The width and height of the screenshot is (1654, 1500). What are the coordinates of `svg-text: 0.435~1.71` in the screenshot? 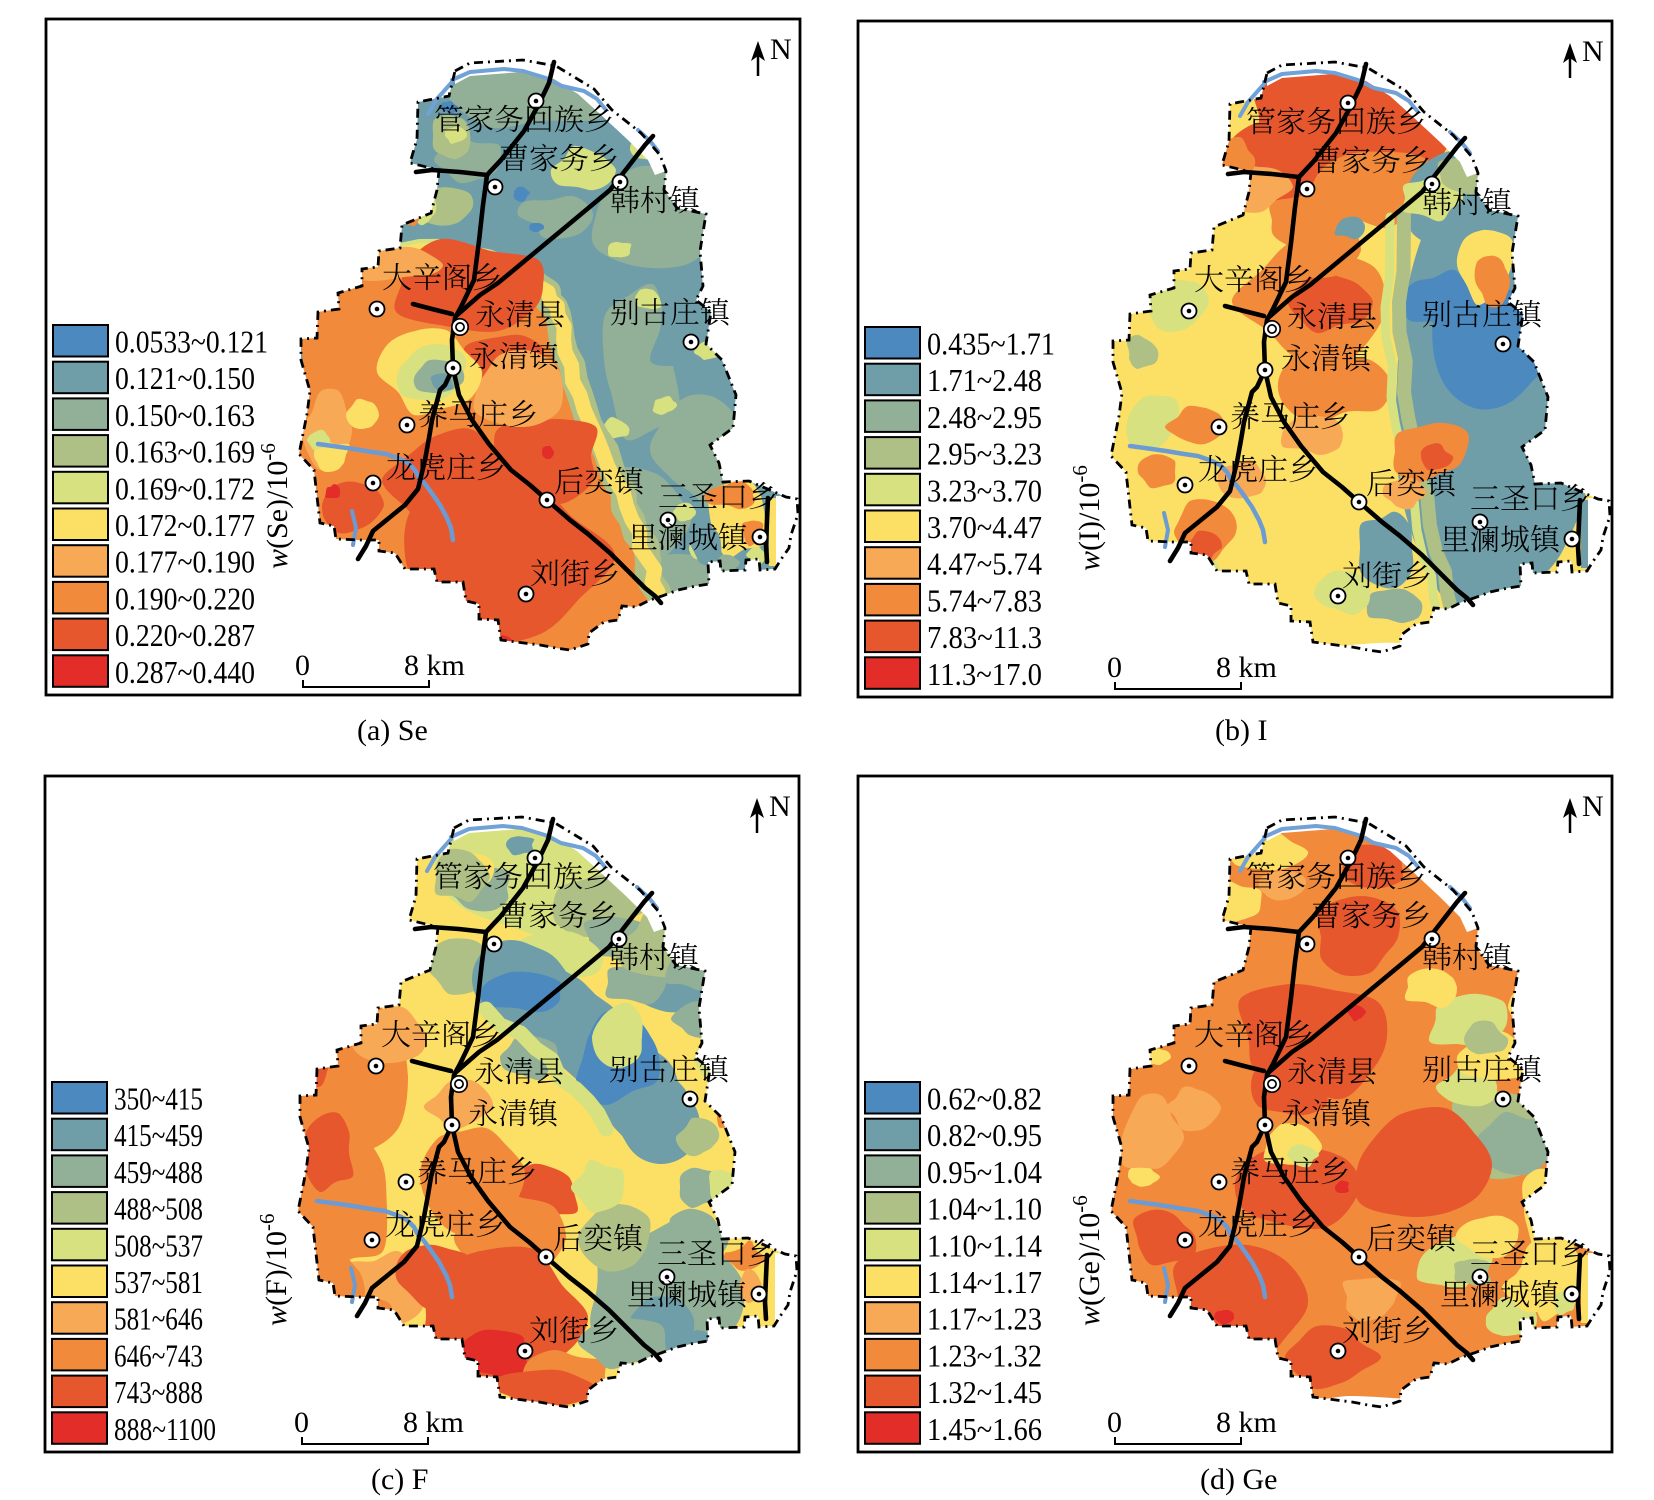 It's located at (991, 344).